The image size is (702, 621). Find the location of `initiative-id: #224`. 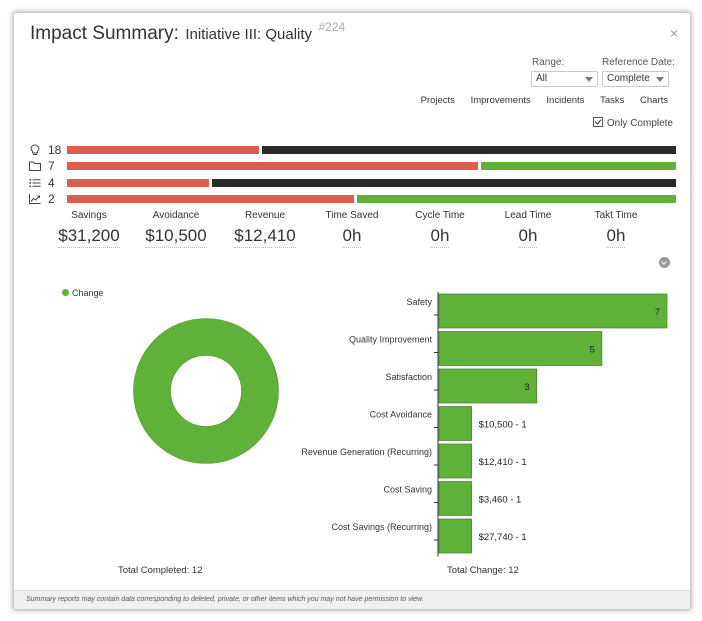

initiative-id: #224 is located at coordinates (332, 27).